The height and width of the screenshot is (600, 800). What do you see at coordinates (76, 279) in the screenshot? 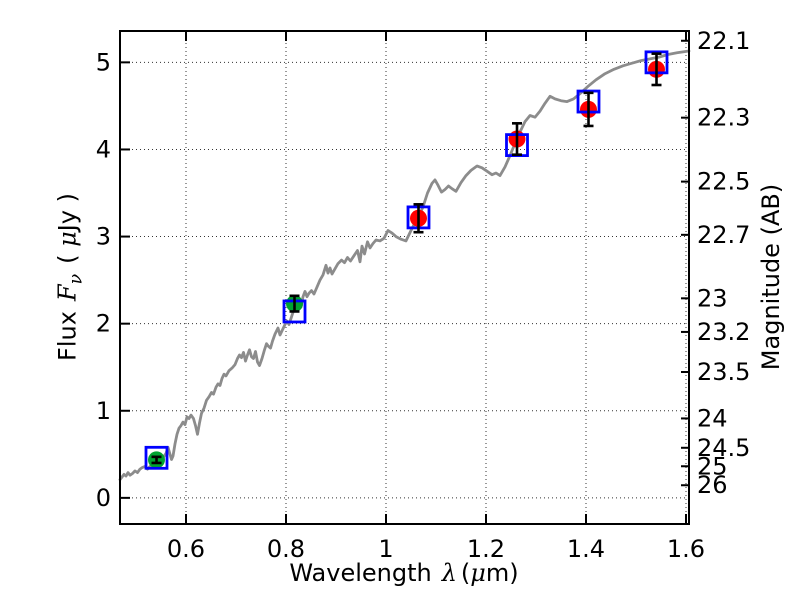
I see `nu-subscript: ν` at bounding box center [76, 279].